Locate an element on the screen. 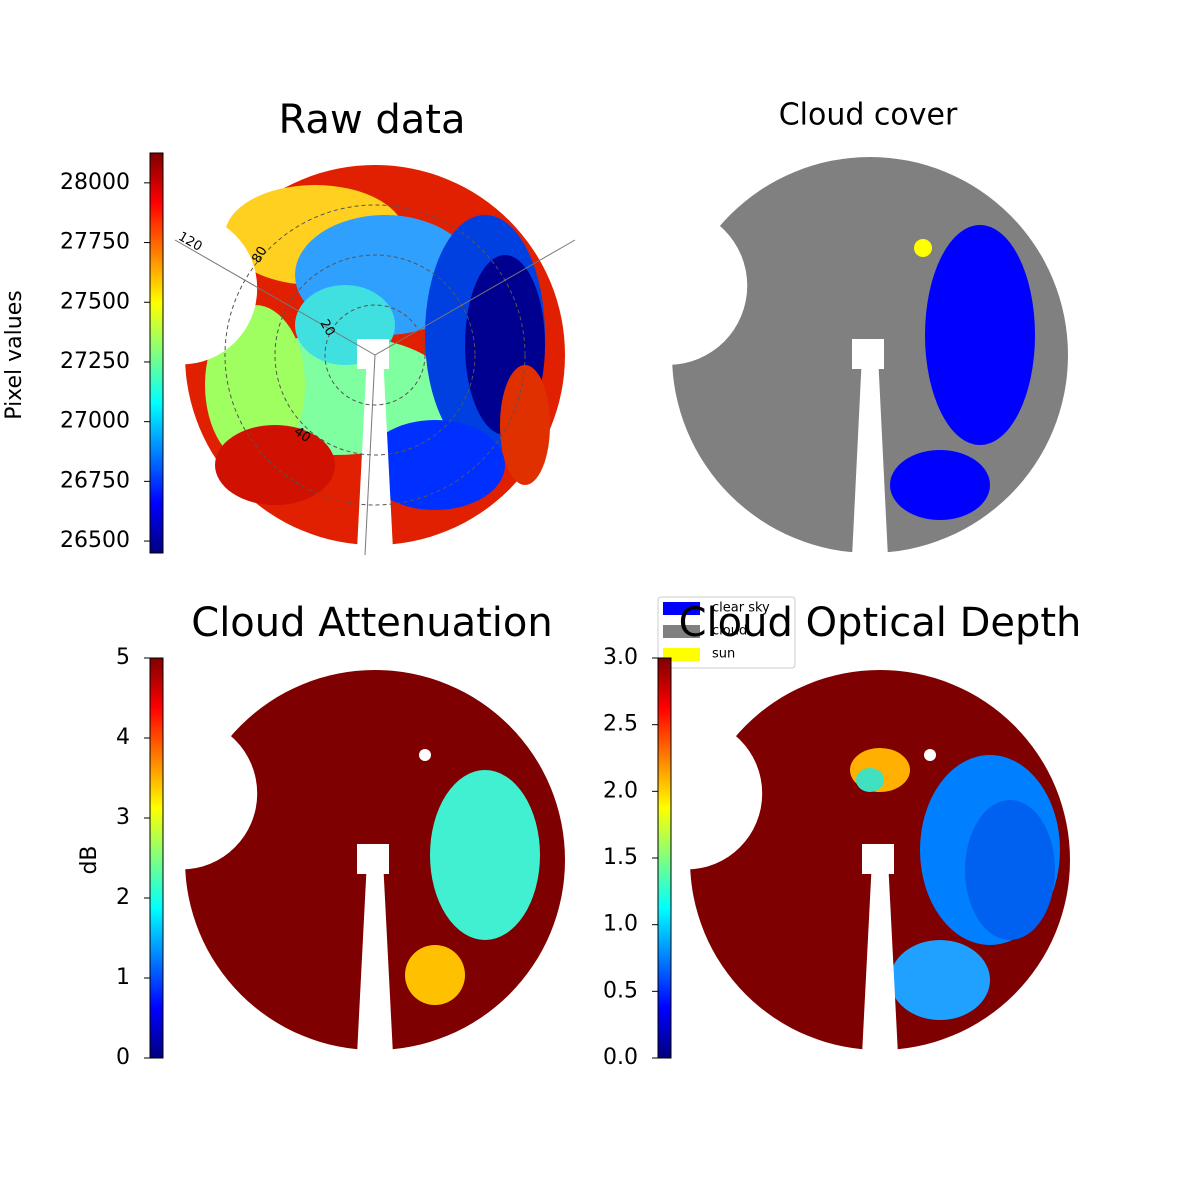  colorbar-tick-label: 2.5 is located at coordinates (620, 724).